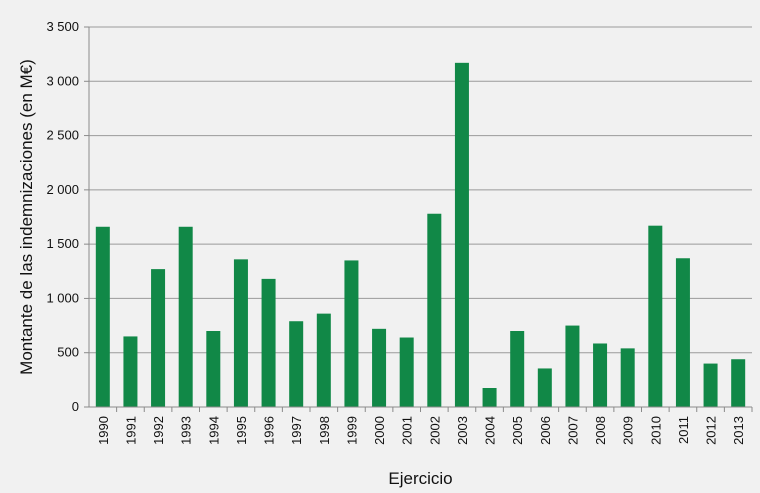 The image size is (760, 493). I want to click on y-tick-label: 500, so click(68, 352).